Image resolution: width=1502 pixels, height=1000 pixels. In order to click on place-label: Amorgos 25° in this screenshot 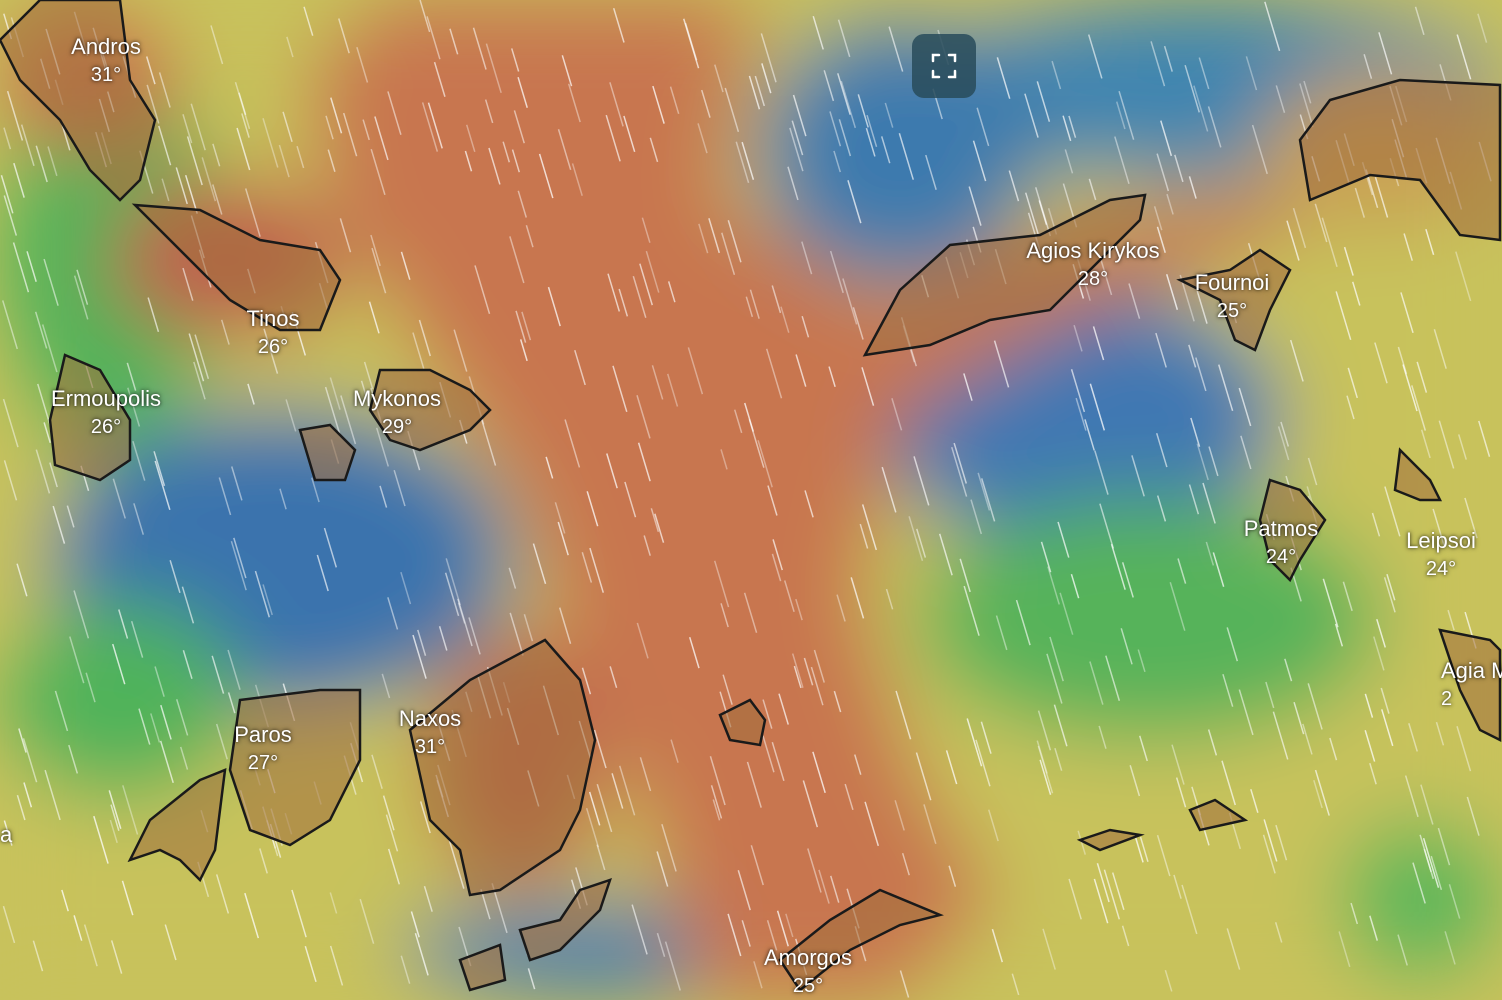, I will do `click(808, 972)`.